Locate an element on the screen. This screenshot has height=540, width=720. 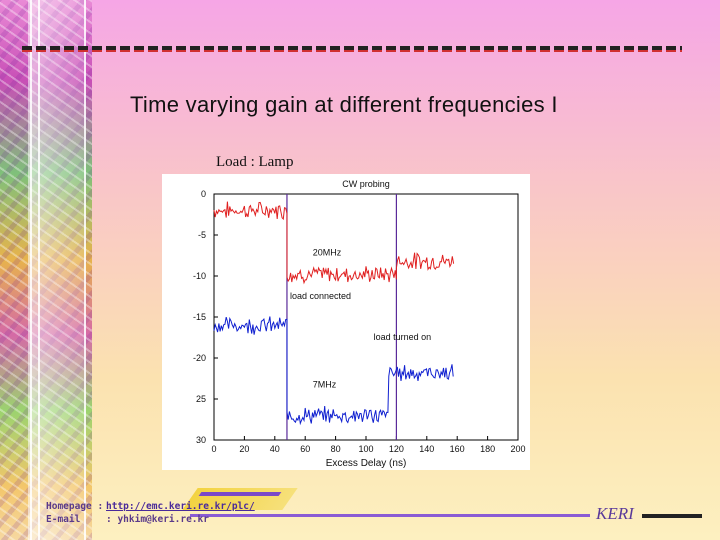
y-tick-label: -5 is located at coordinates (202, 235).